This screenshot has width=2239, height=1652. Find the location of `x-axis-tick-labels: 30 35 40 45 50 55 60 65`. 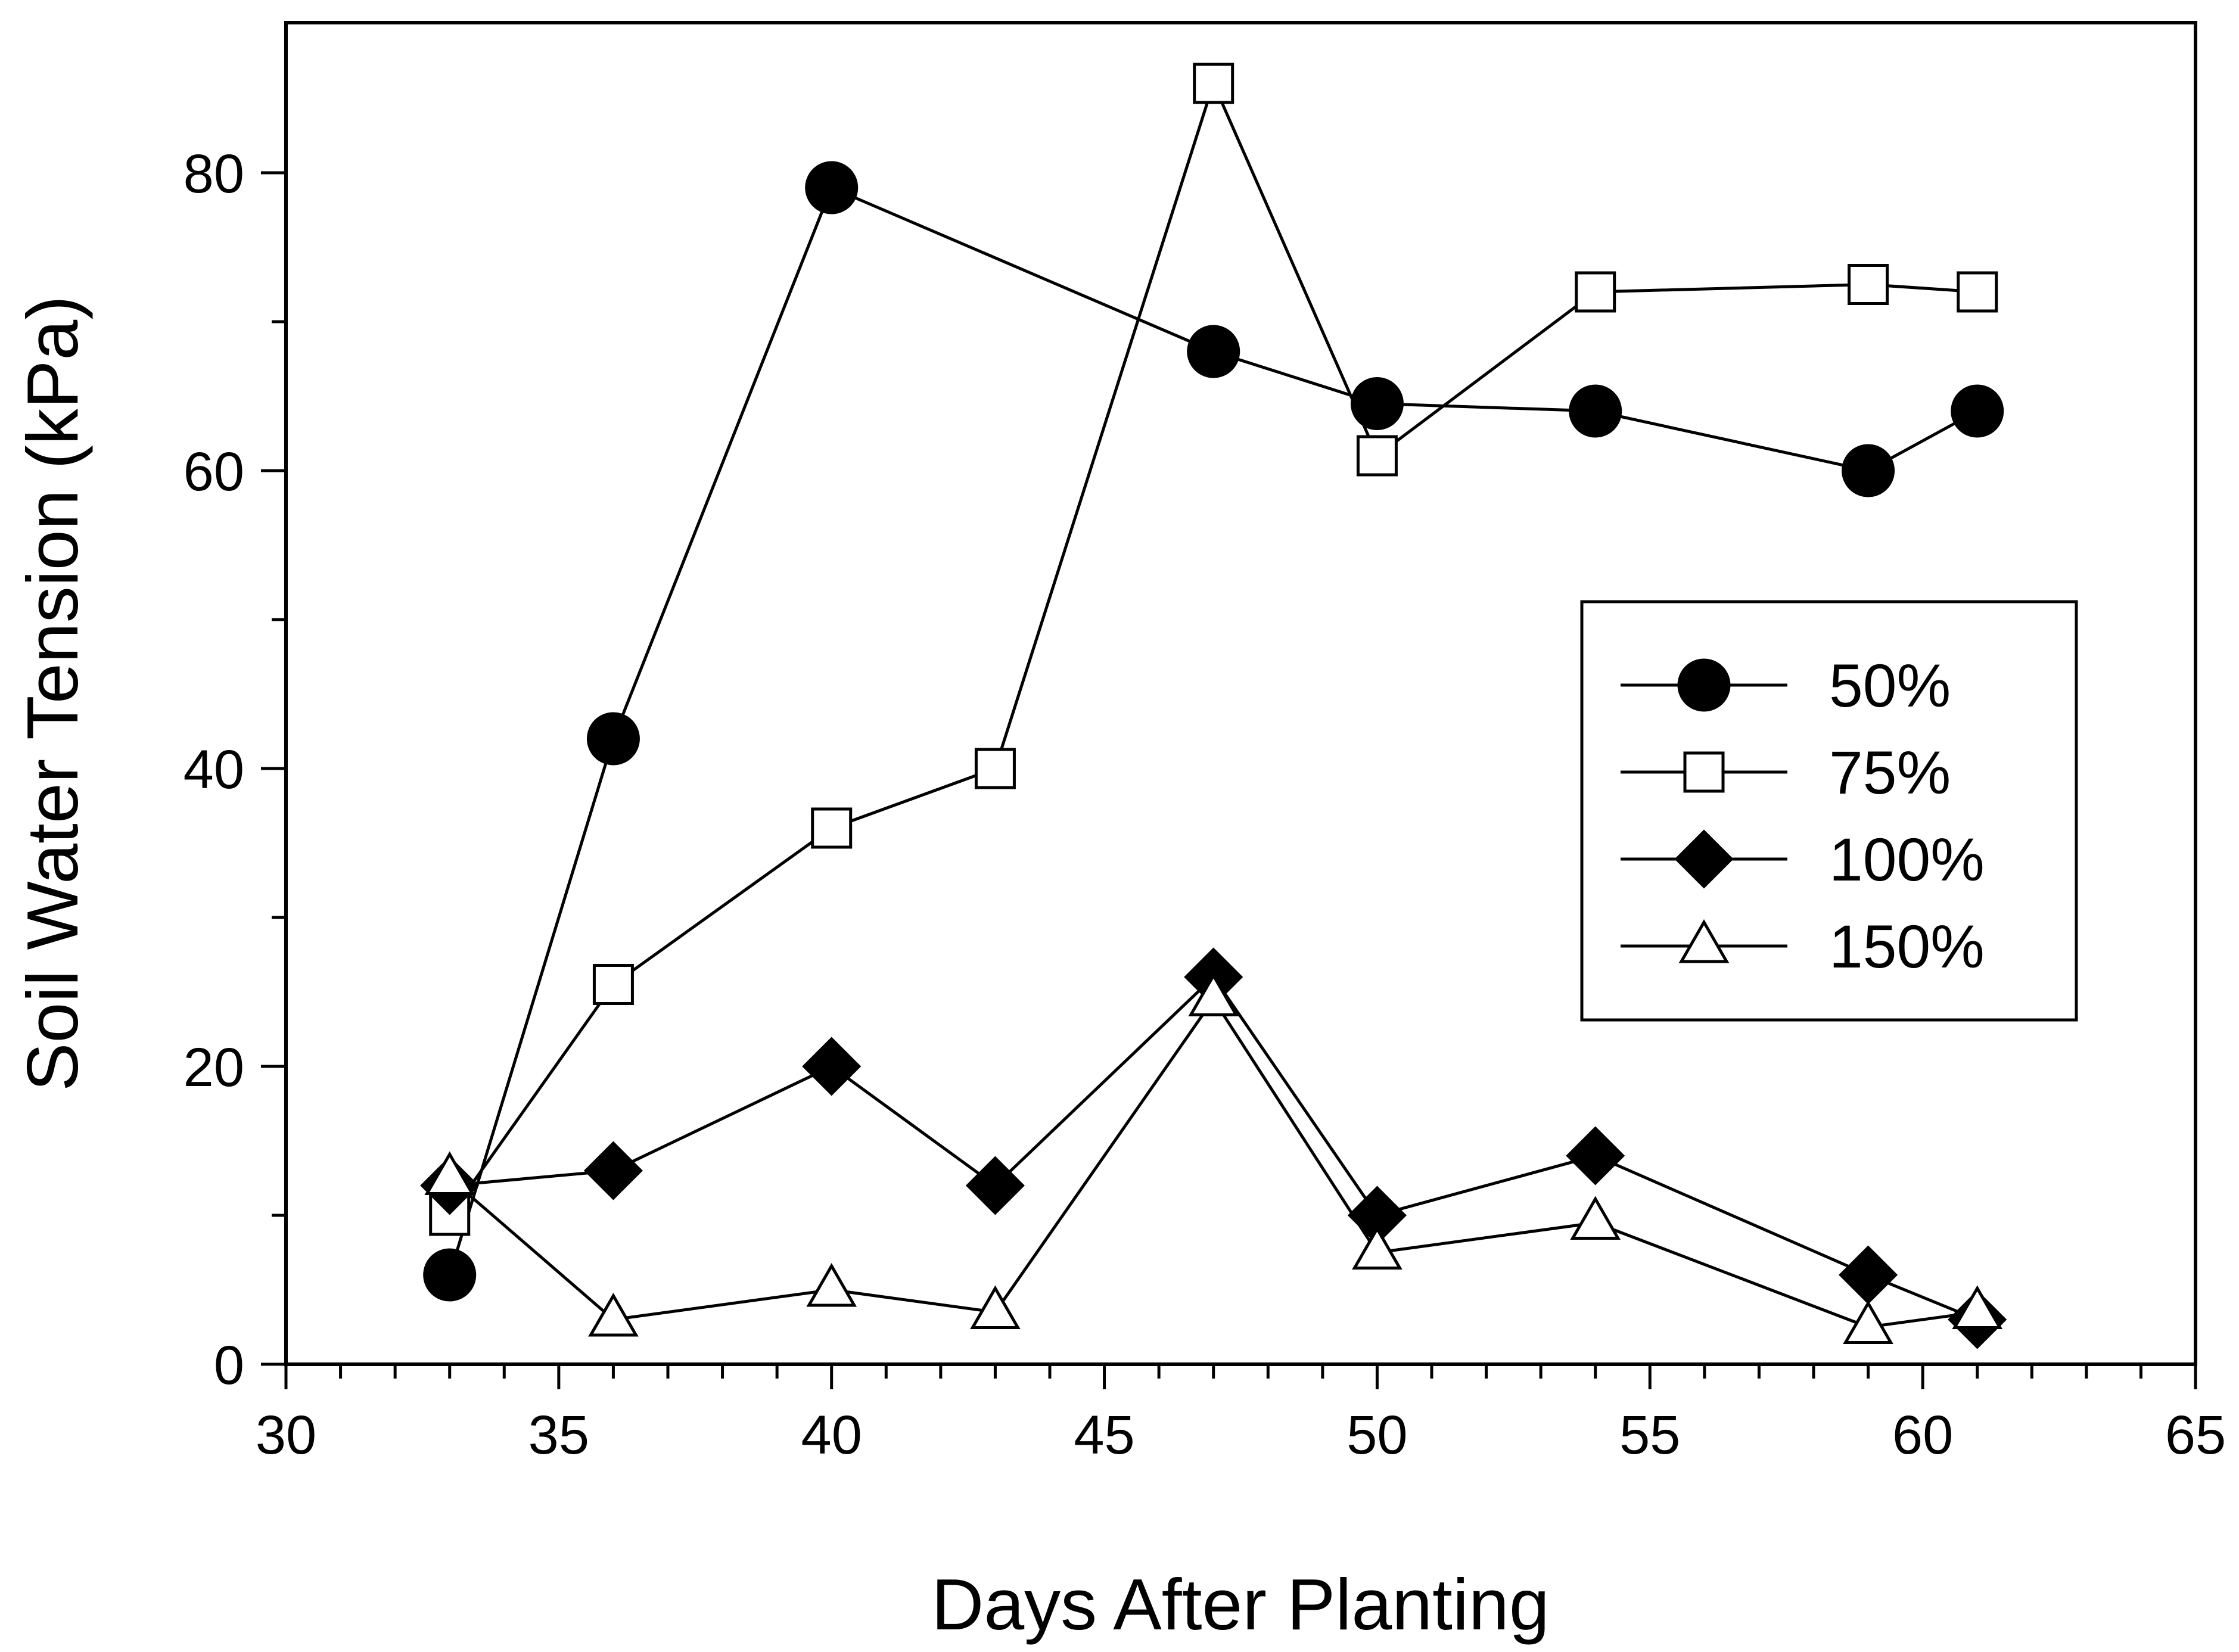

x-axis-tick-labels: 30 35 40 45 50 55 60 65 is located at coordinates (1241, 1435).